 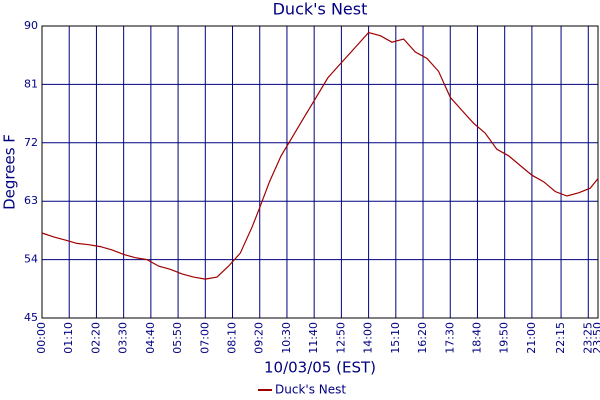 I want to click on x-tick-label: 12:50, so click(x=340, y=338).